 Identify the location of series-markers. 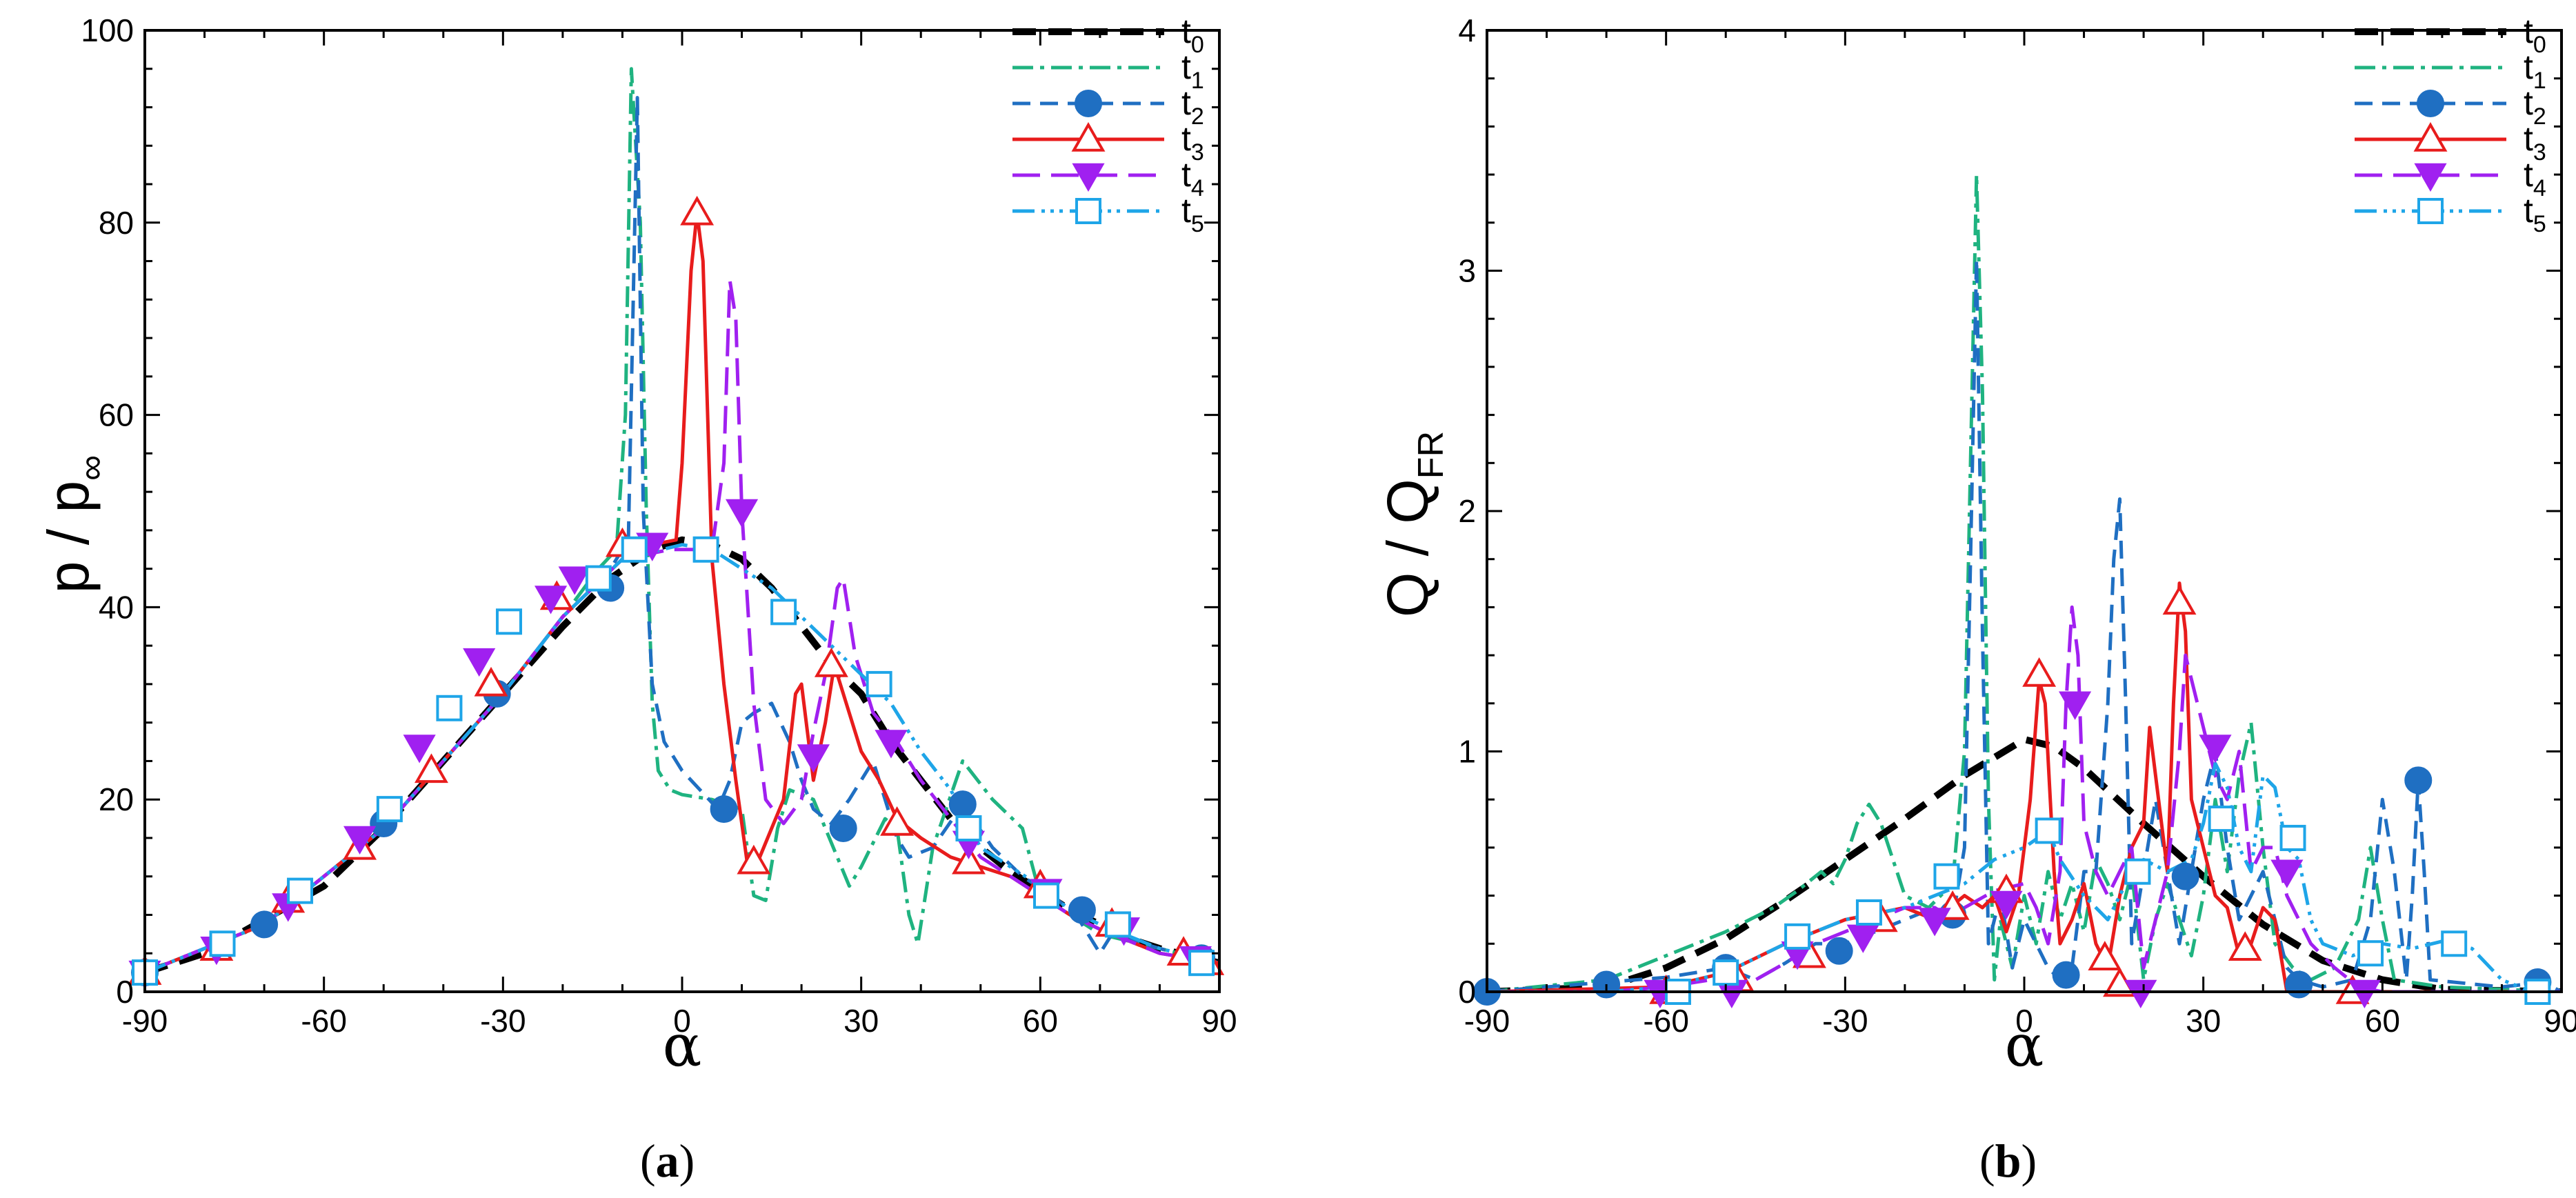
(2012, 797).